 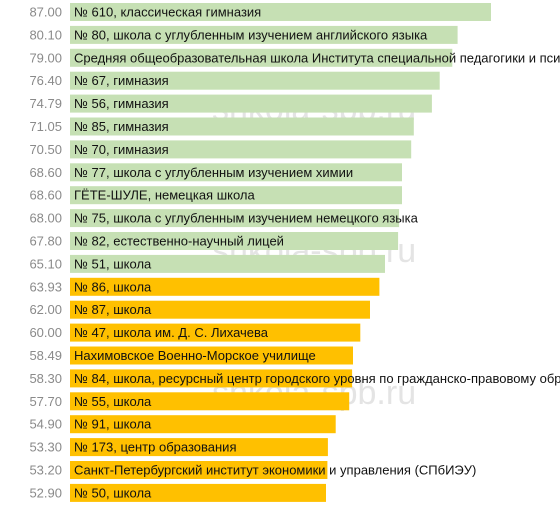 What do you see at coordinates (121, 149) in the screenshot?
I see `category-label: № 70, гимназия` at bounding box center [121, 149].